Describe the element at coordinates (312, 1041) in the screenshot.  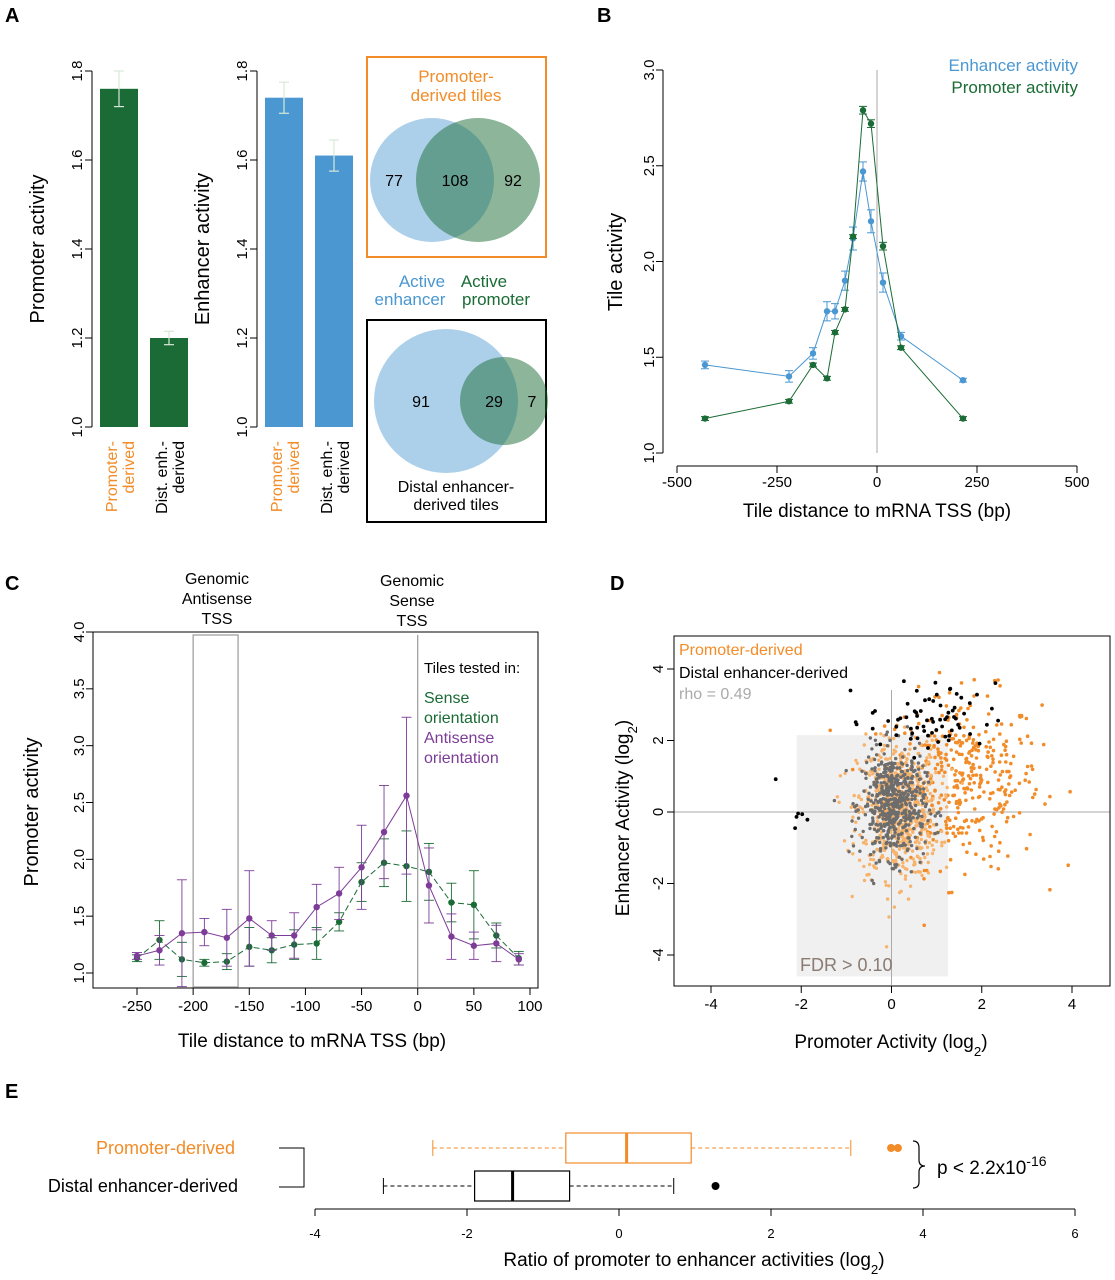
I see `x-axis-label: Tile distance to mRNA TSS (bp)` at that location.